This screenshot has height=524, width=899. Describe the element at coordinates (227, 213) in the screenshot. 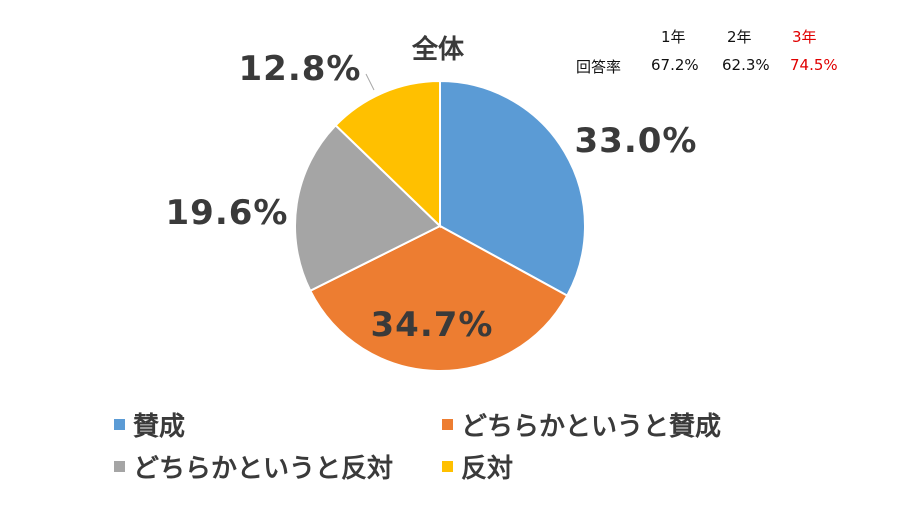

I see `label-dochiraka-hantai: 19.6%` at that location.